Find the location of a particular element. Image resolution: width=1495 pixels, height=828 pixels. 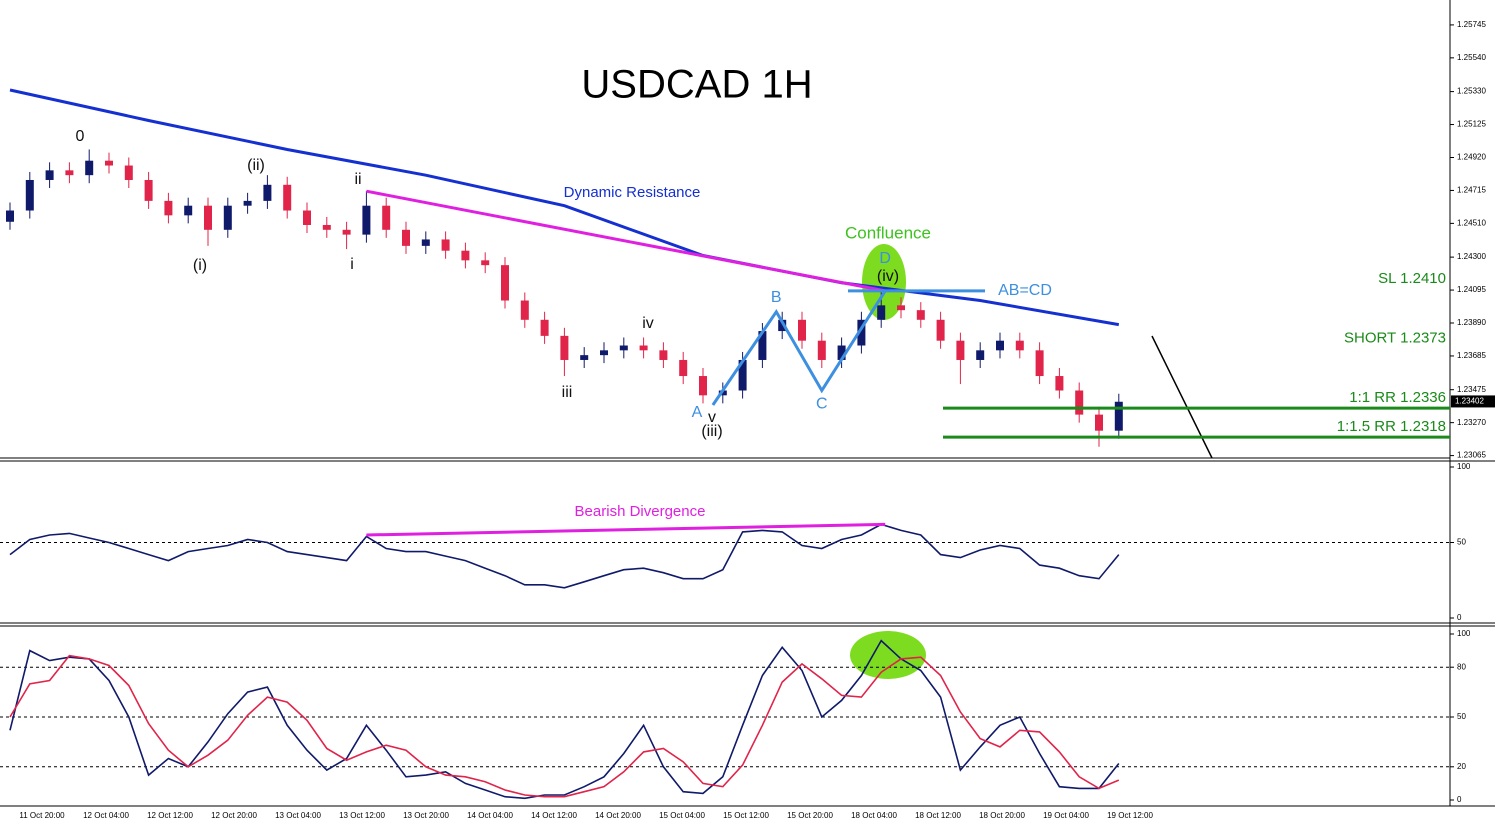

divergence-label: Bearish Divergence is located at coordinates (640, 511).